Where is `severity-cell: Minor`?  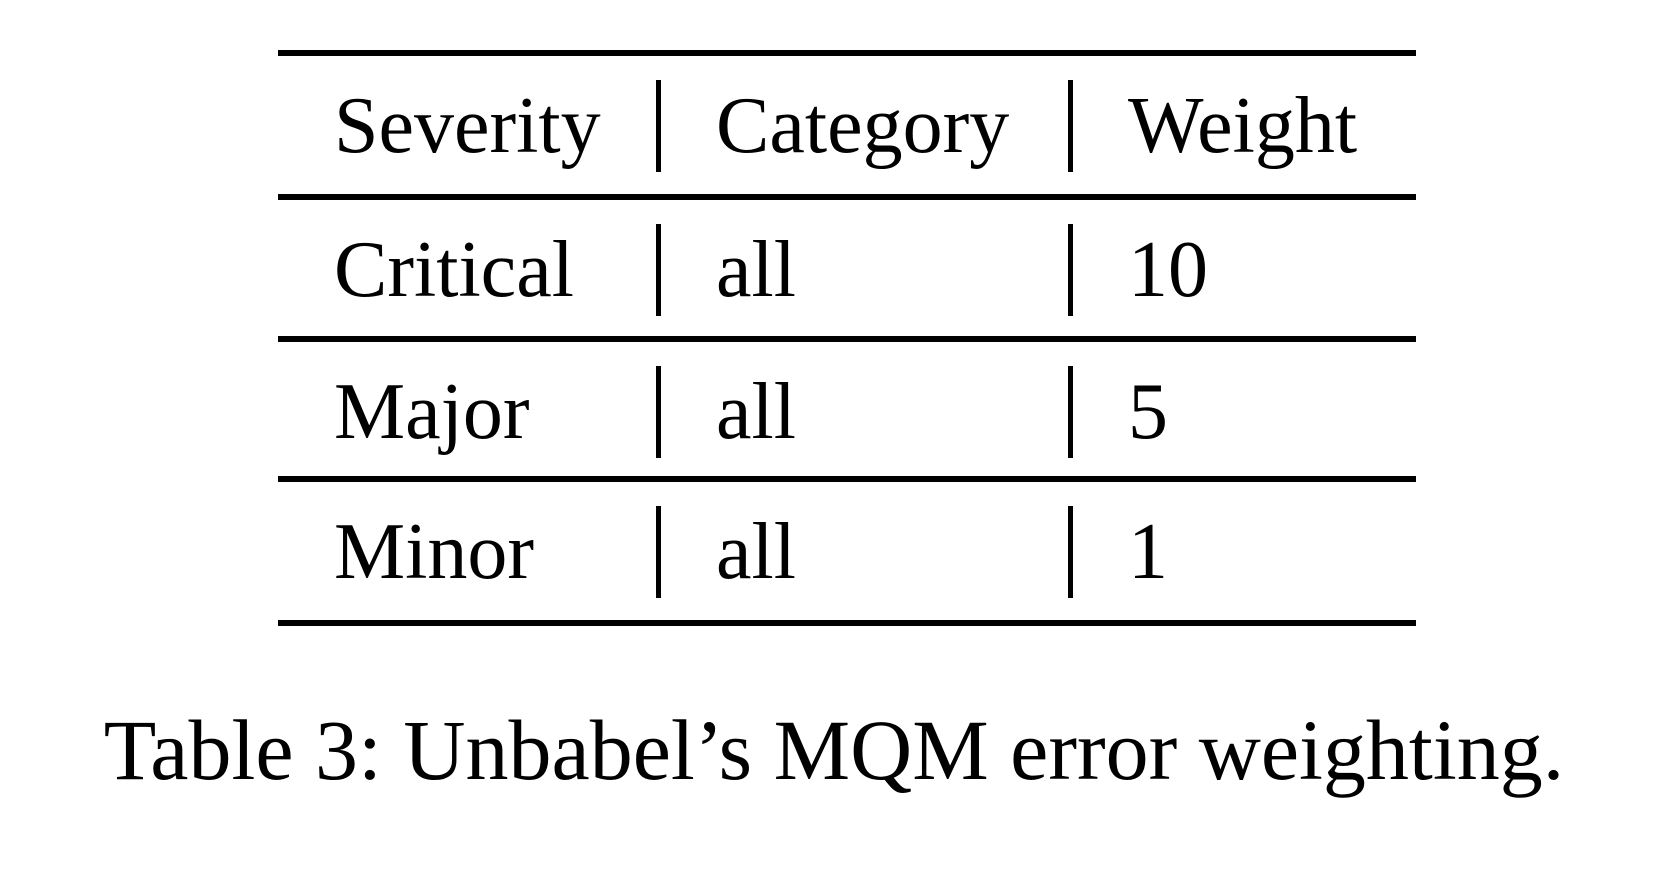 severity-cell: Minor is located at coordinates (434, 552).